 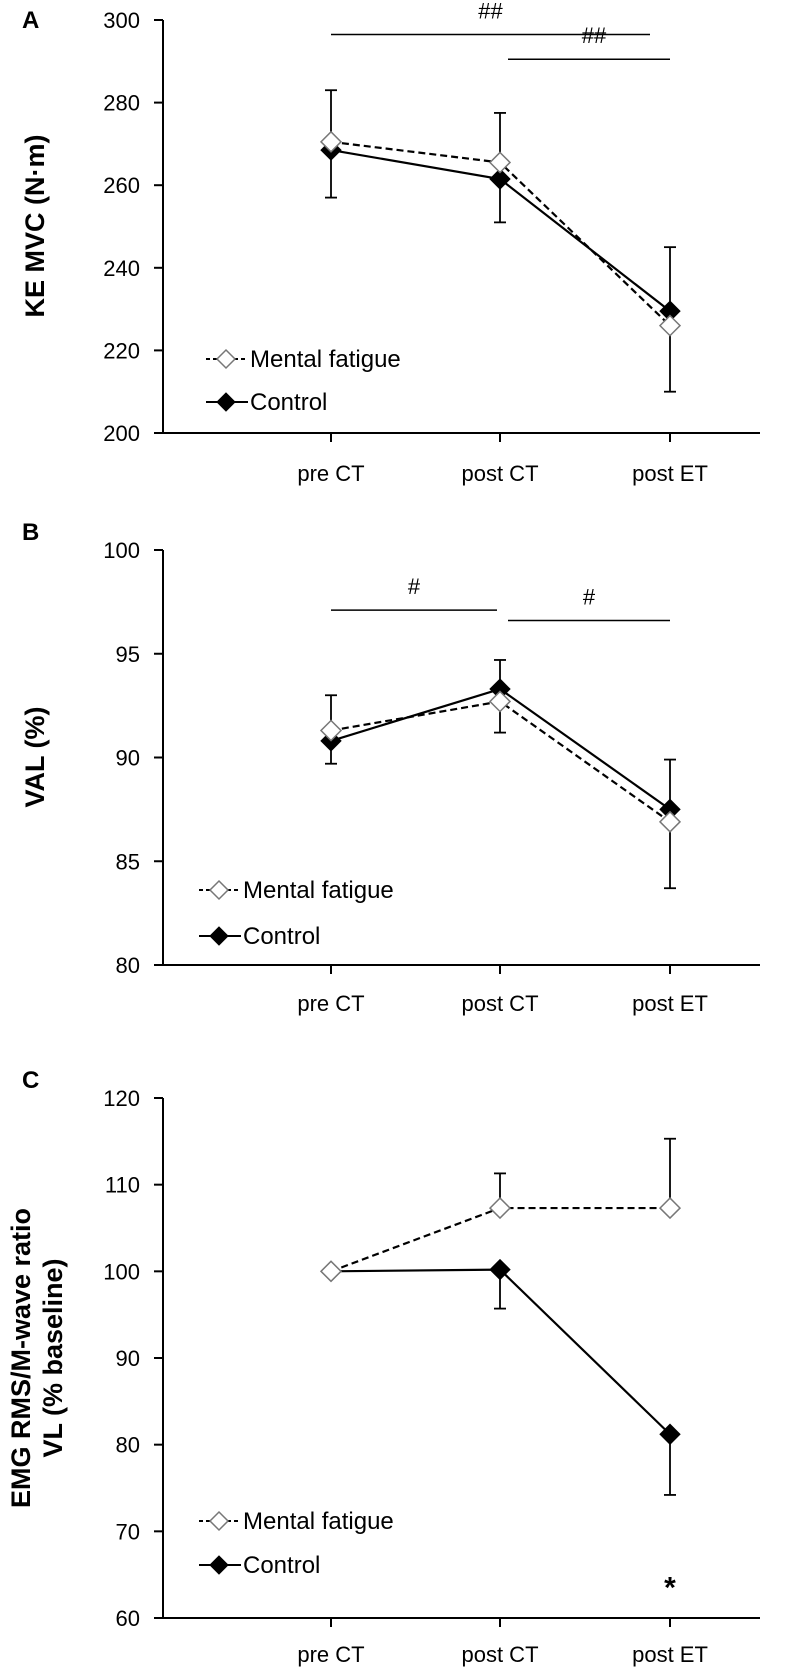 I want to click on y-tick-label: 280, so click(x=121, y=103).